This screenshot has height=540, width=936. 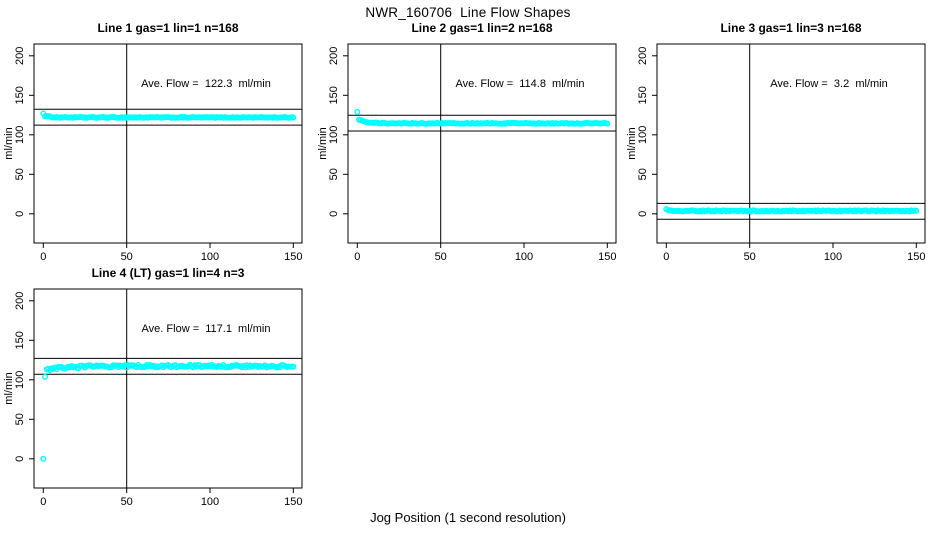 What do you see at coordinates (168, 273) in the screenshot?
I see `panel-title: Line 4 (LT) gas=1 lin=4 n=3` at bounding box center [168, 273].